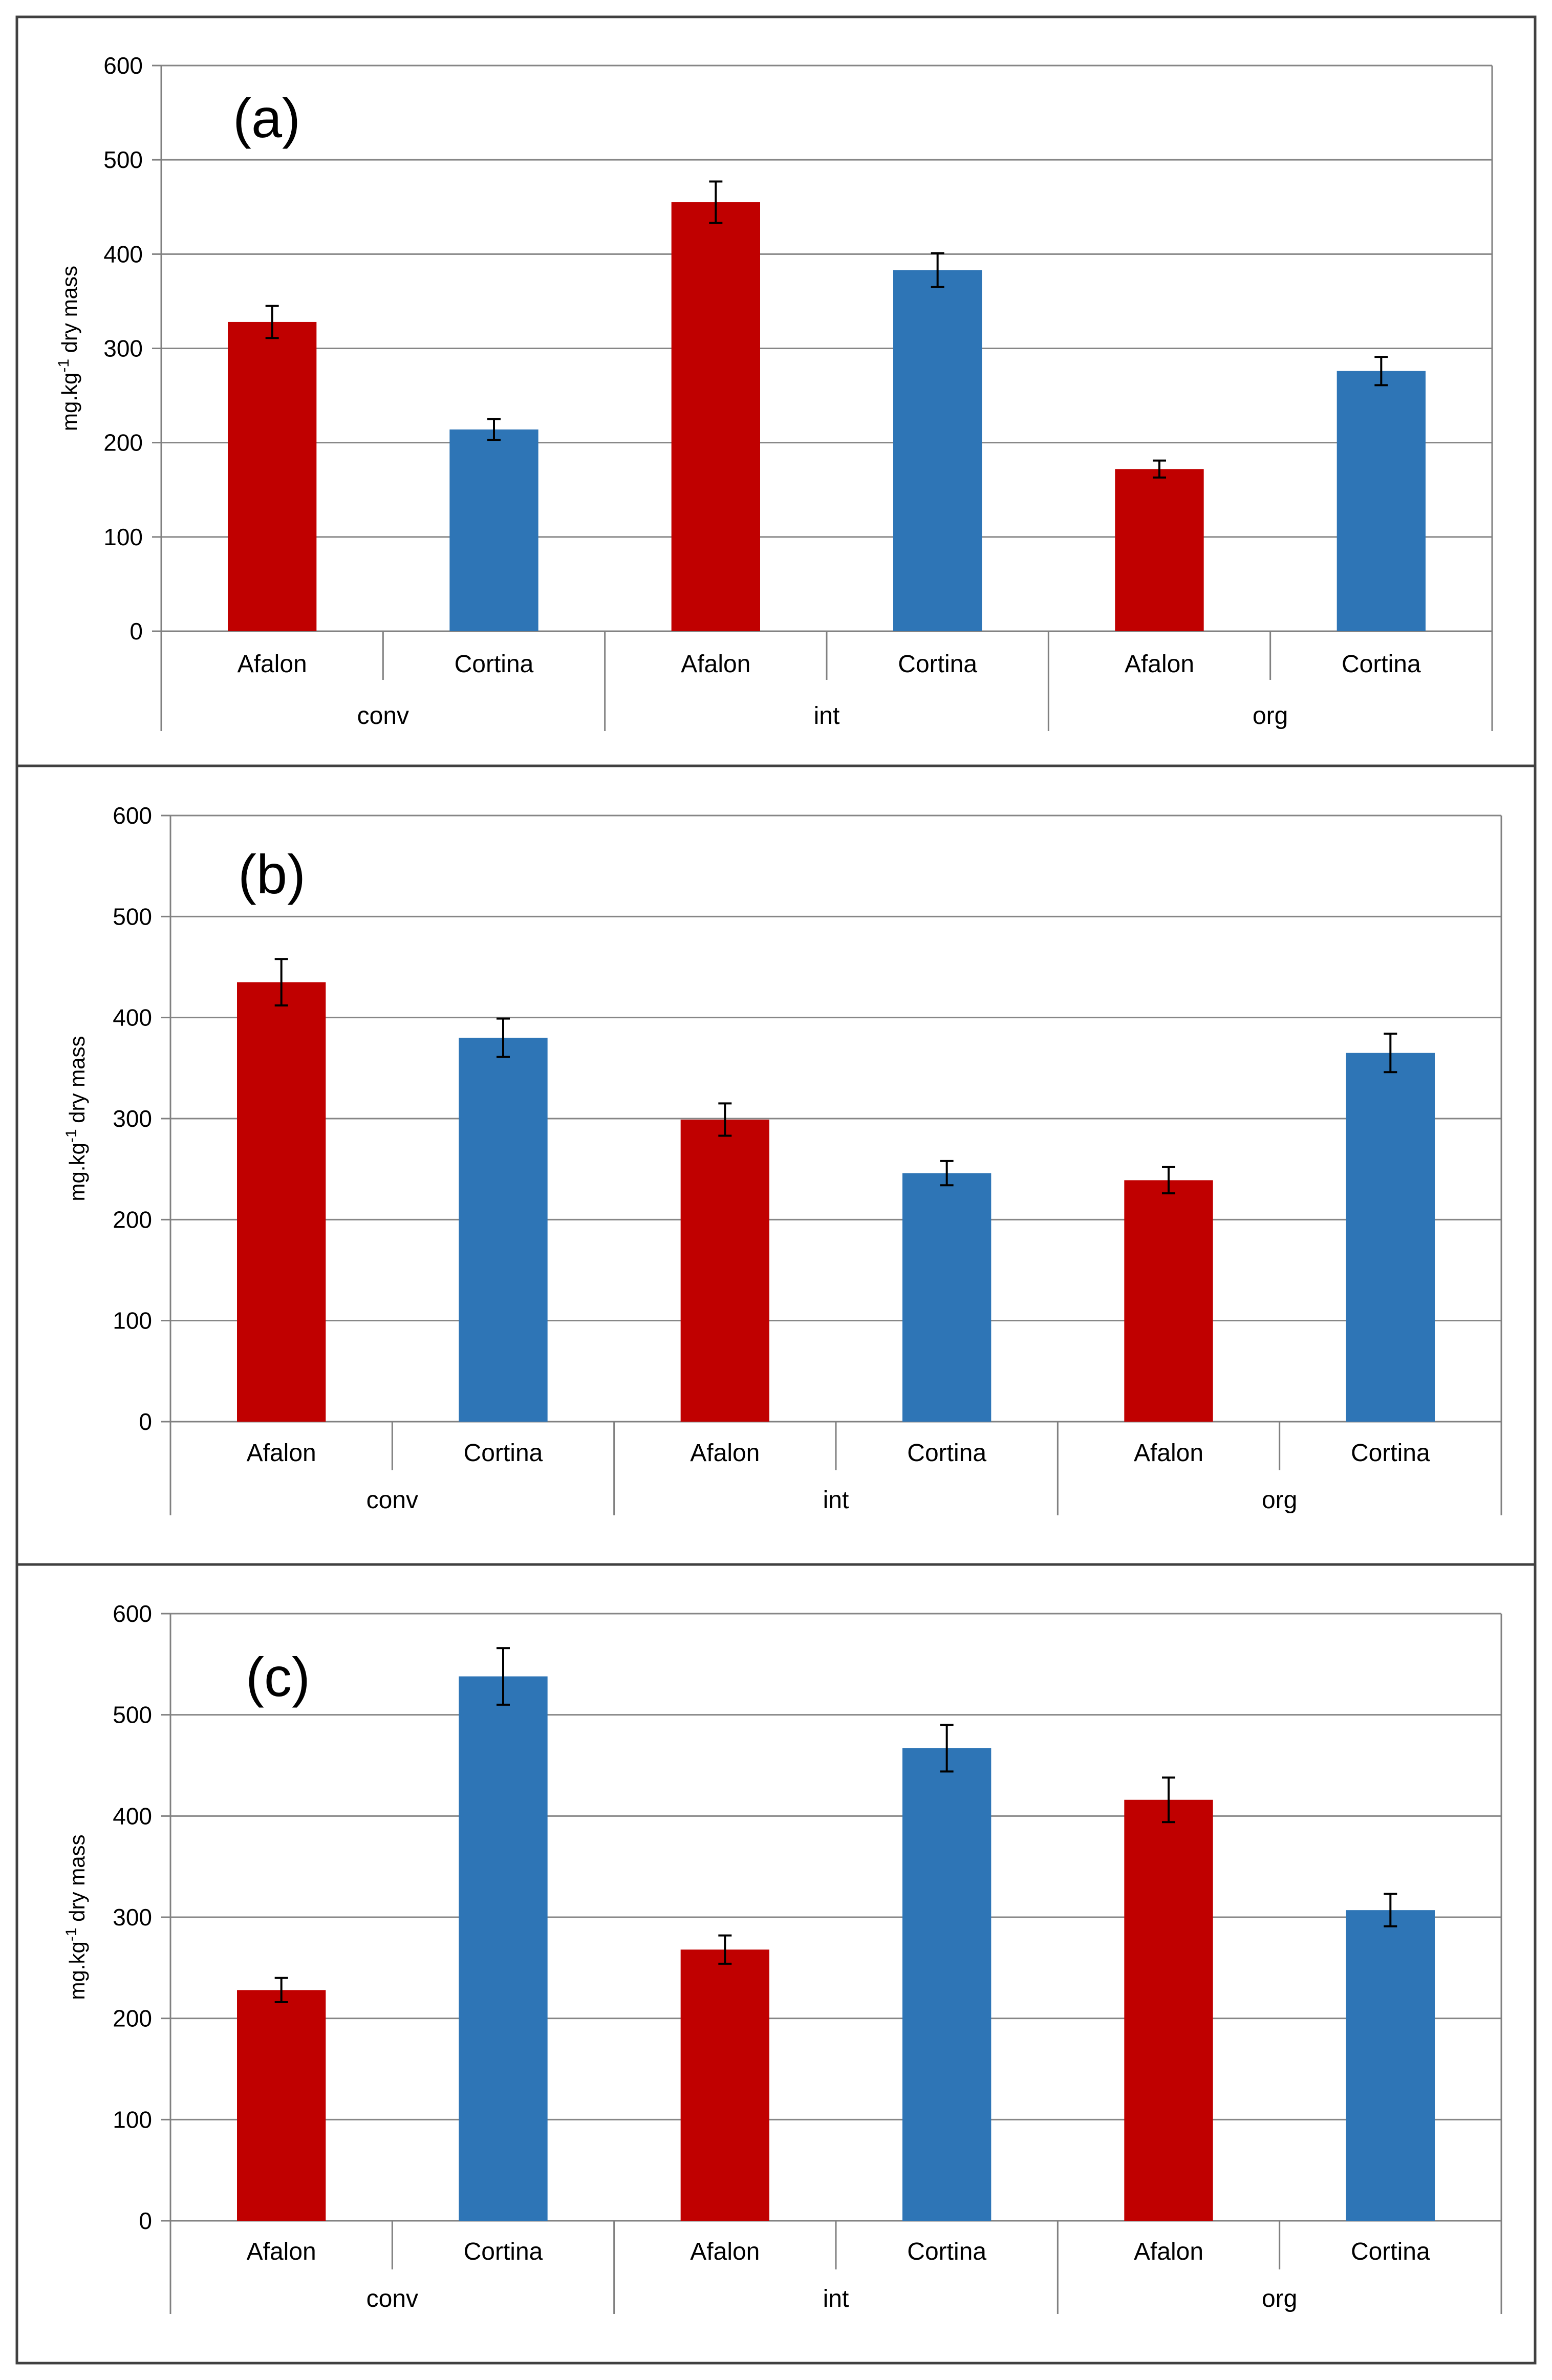  What do you see at coordinates (272, 874) in the screenshot?
I see `panel-label: (b)` at bounding box center [272, 874].